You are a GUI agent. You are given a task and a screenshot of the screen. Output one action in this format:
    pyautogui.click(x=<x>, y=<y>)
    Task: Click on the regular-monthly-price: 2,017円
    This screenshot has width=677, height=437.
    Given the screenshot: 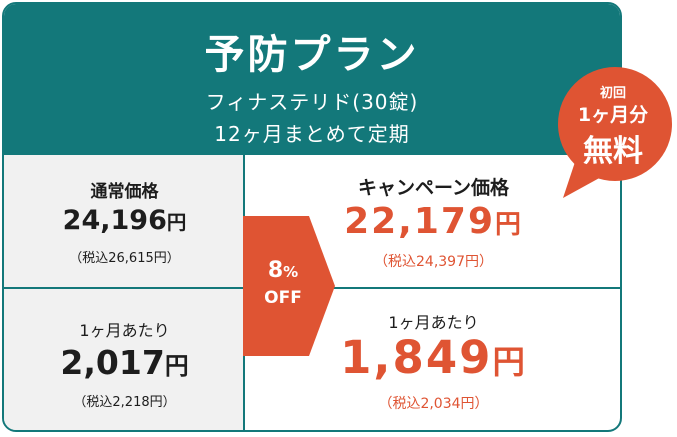 What is the action you would take?
    pyautogui.click(x=124, y=362)
    